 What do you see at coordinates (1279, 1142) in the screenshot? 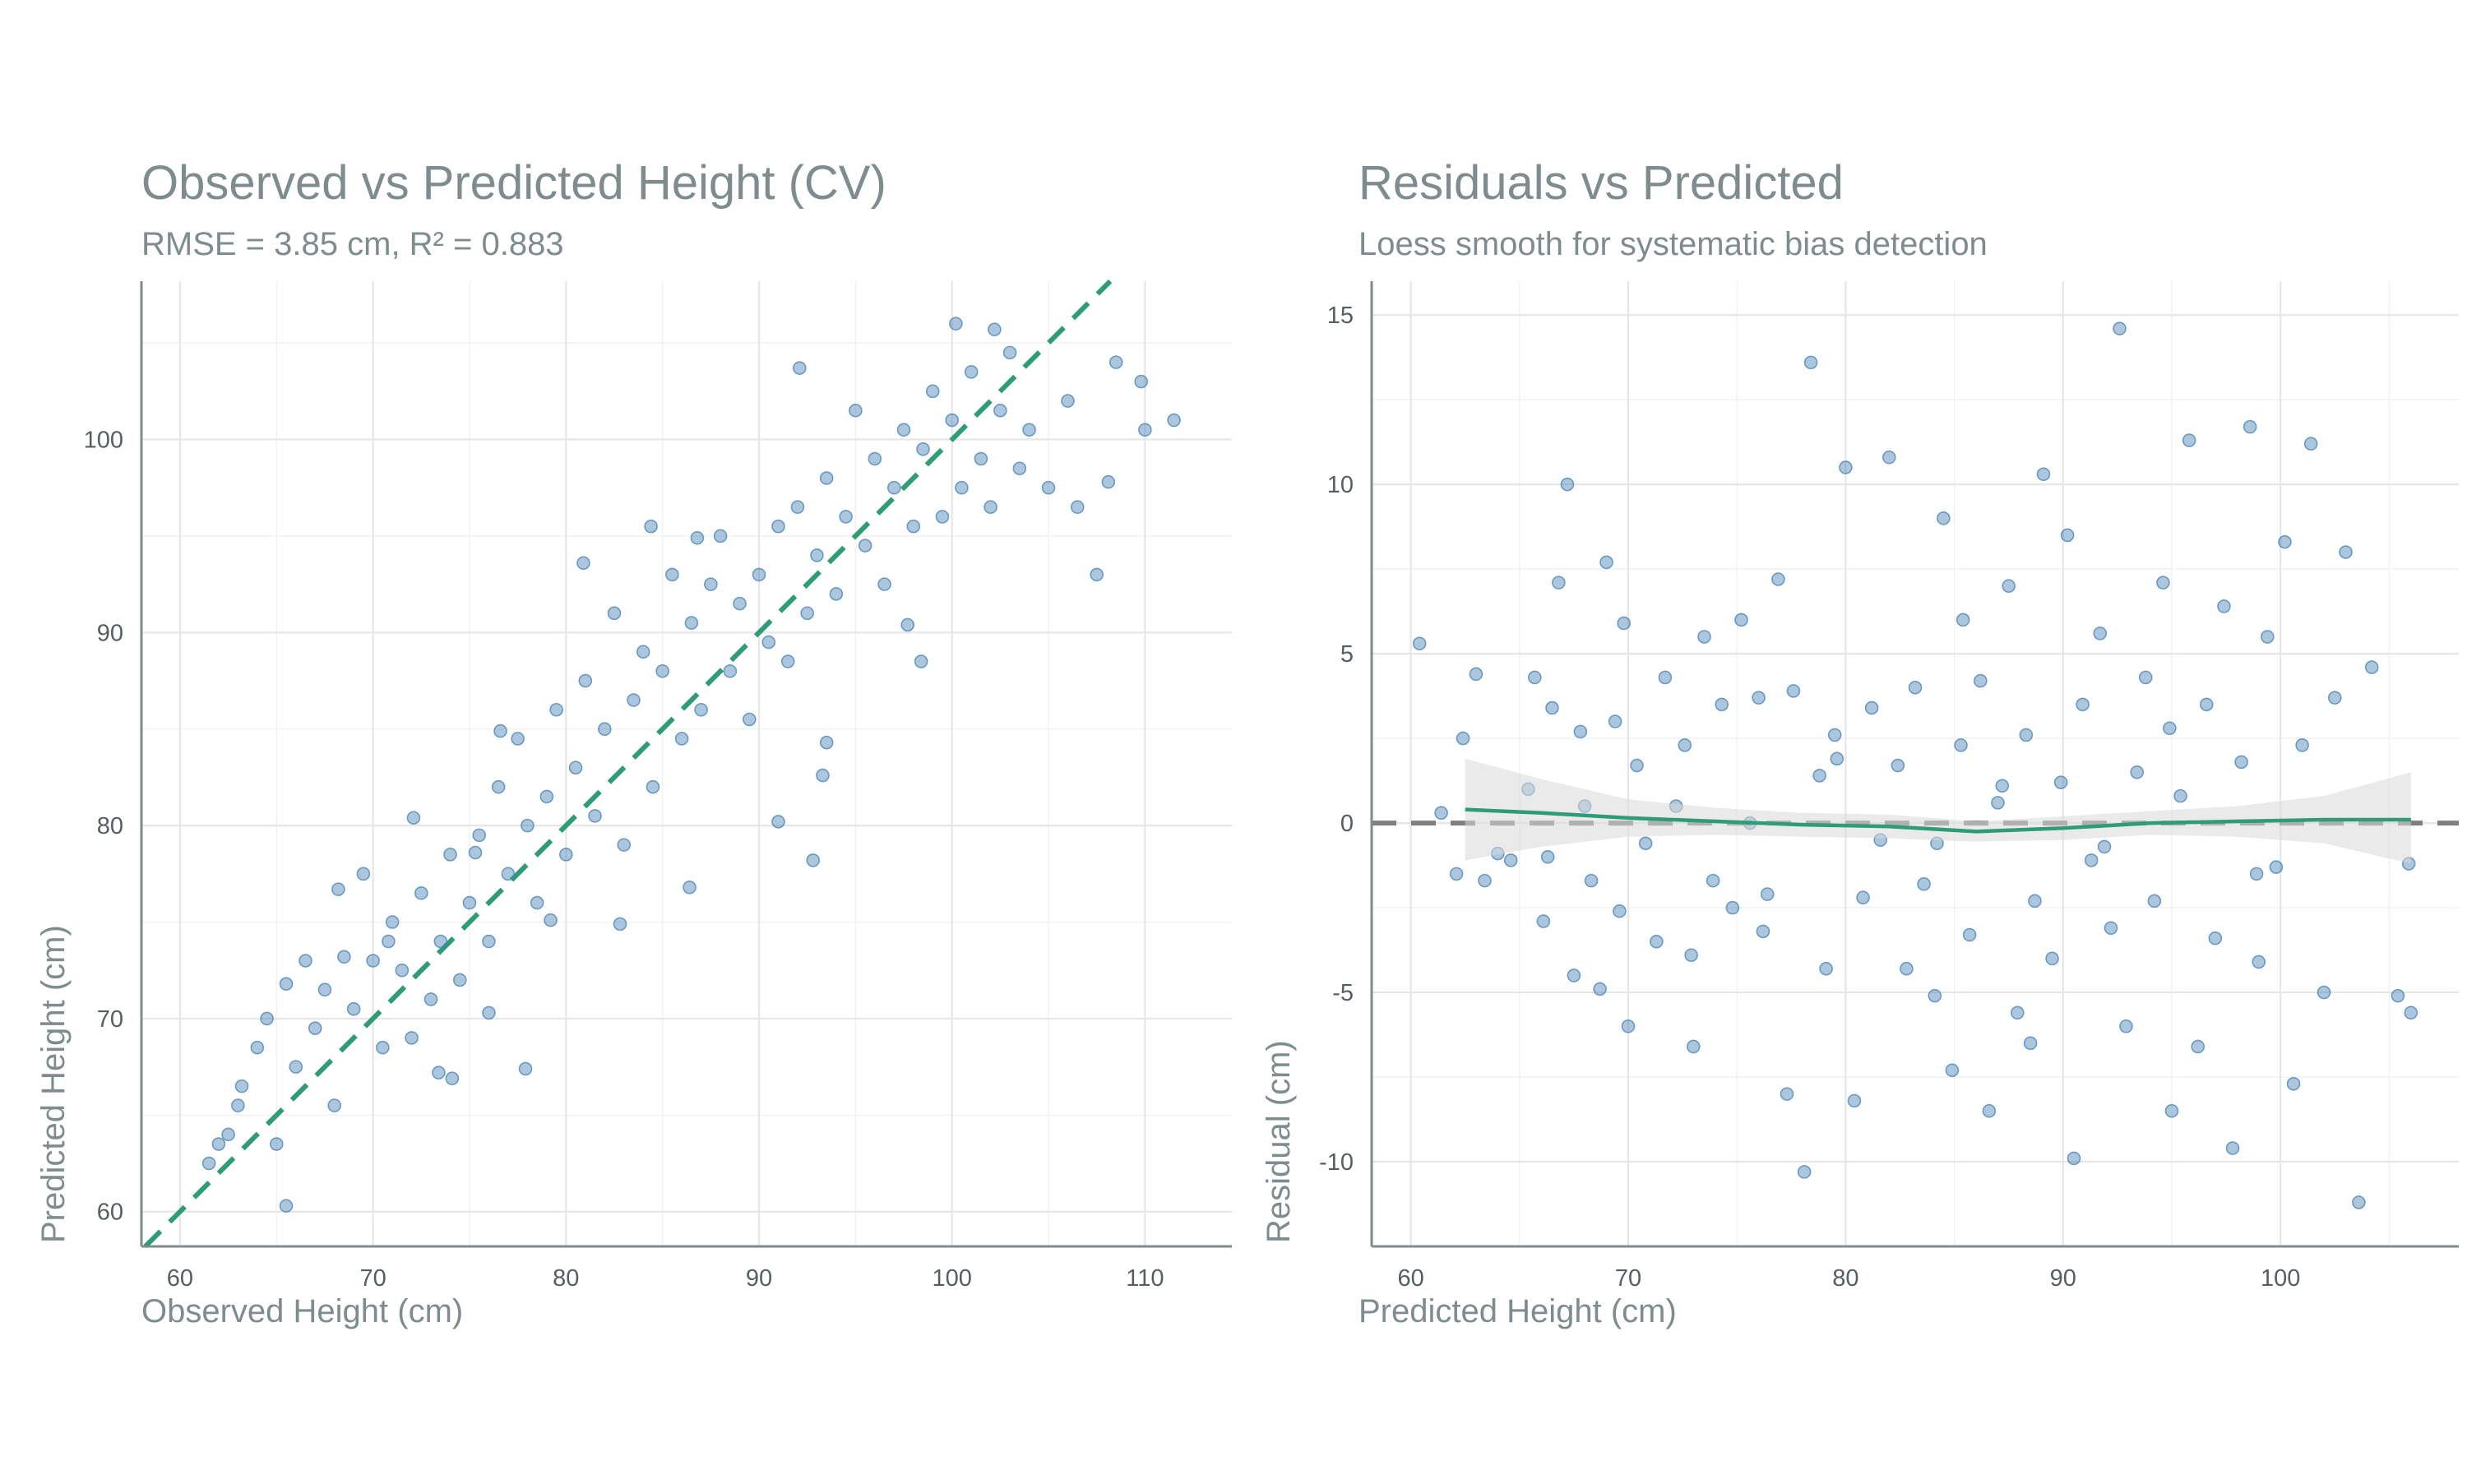
I see `panel2-y-axis-title: Residual (cm)` at bounding box center [1279, 1142].